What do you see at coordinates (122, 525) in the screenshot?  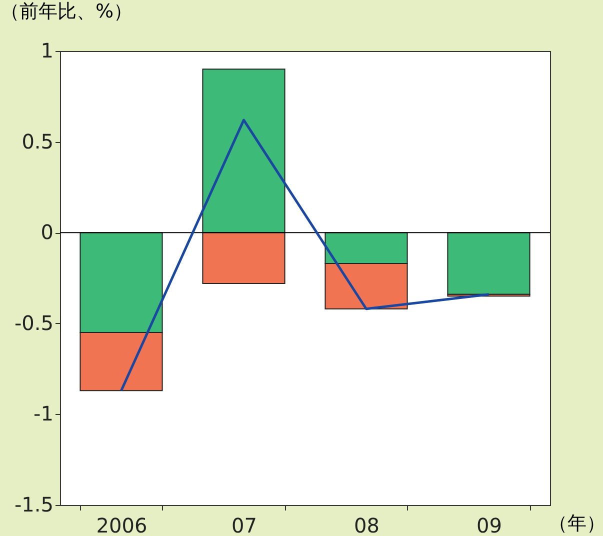 I see `x-tick-label: 2006` at bounding box center [122, 525].